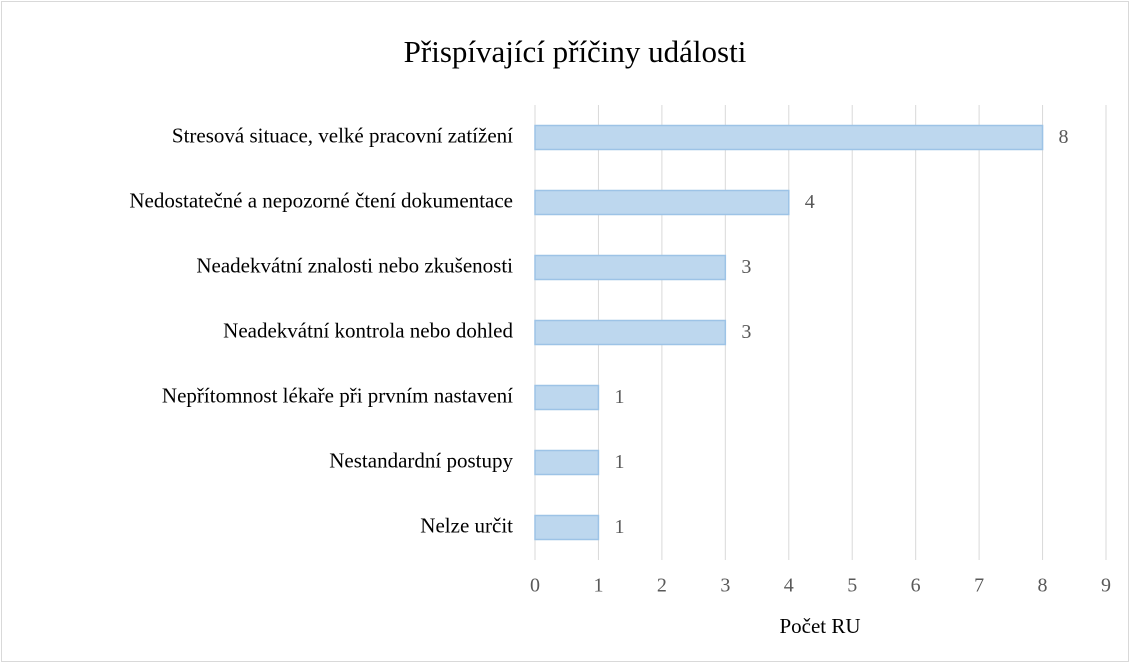  Describe the element at coordinates (466, 525) in the screenshot. I see `y-tick-label: Nelze určit` at that location.